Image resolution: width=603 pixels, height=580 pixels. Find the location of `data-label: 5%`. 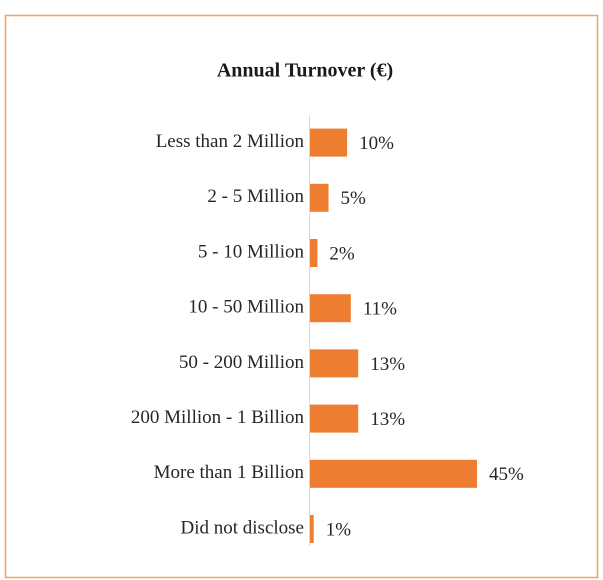

data-label: 5% is located at coordinates (354, 198).